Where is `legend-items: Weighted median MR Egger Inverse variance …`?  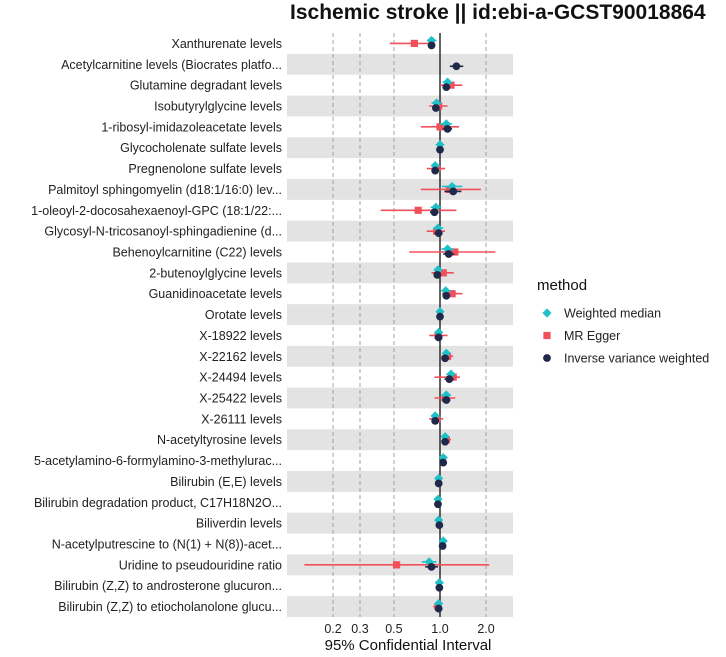
legend-items: Weighted median MR Egger Inverse variance … is located at coordinates (625, 336).